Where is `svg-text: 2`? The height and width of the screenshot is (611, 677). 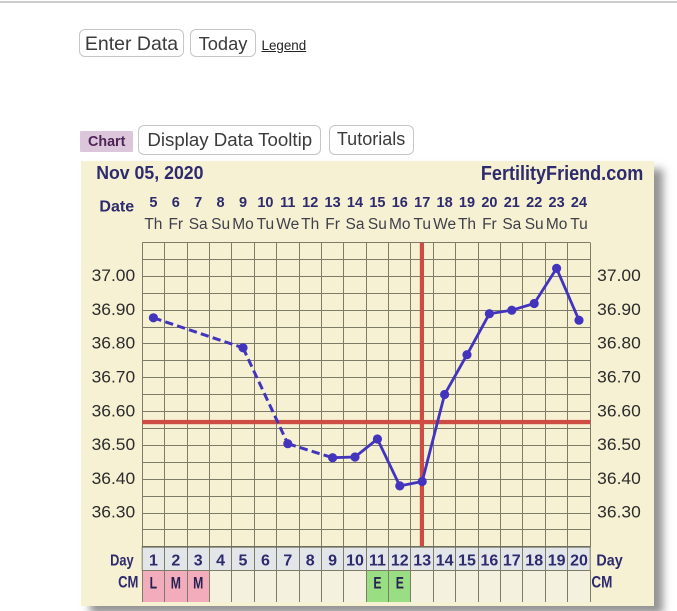
svg-text: 2 is located at coordinates (175, 561).